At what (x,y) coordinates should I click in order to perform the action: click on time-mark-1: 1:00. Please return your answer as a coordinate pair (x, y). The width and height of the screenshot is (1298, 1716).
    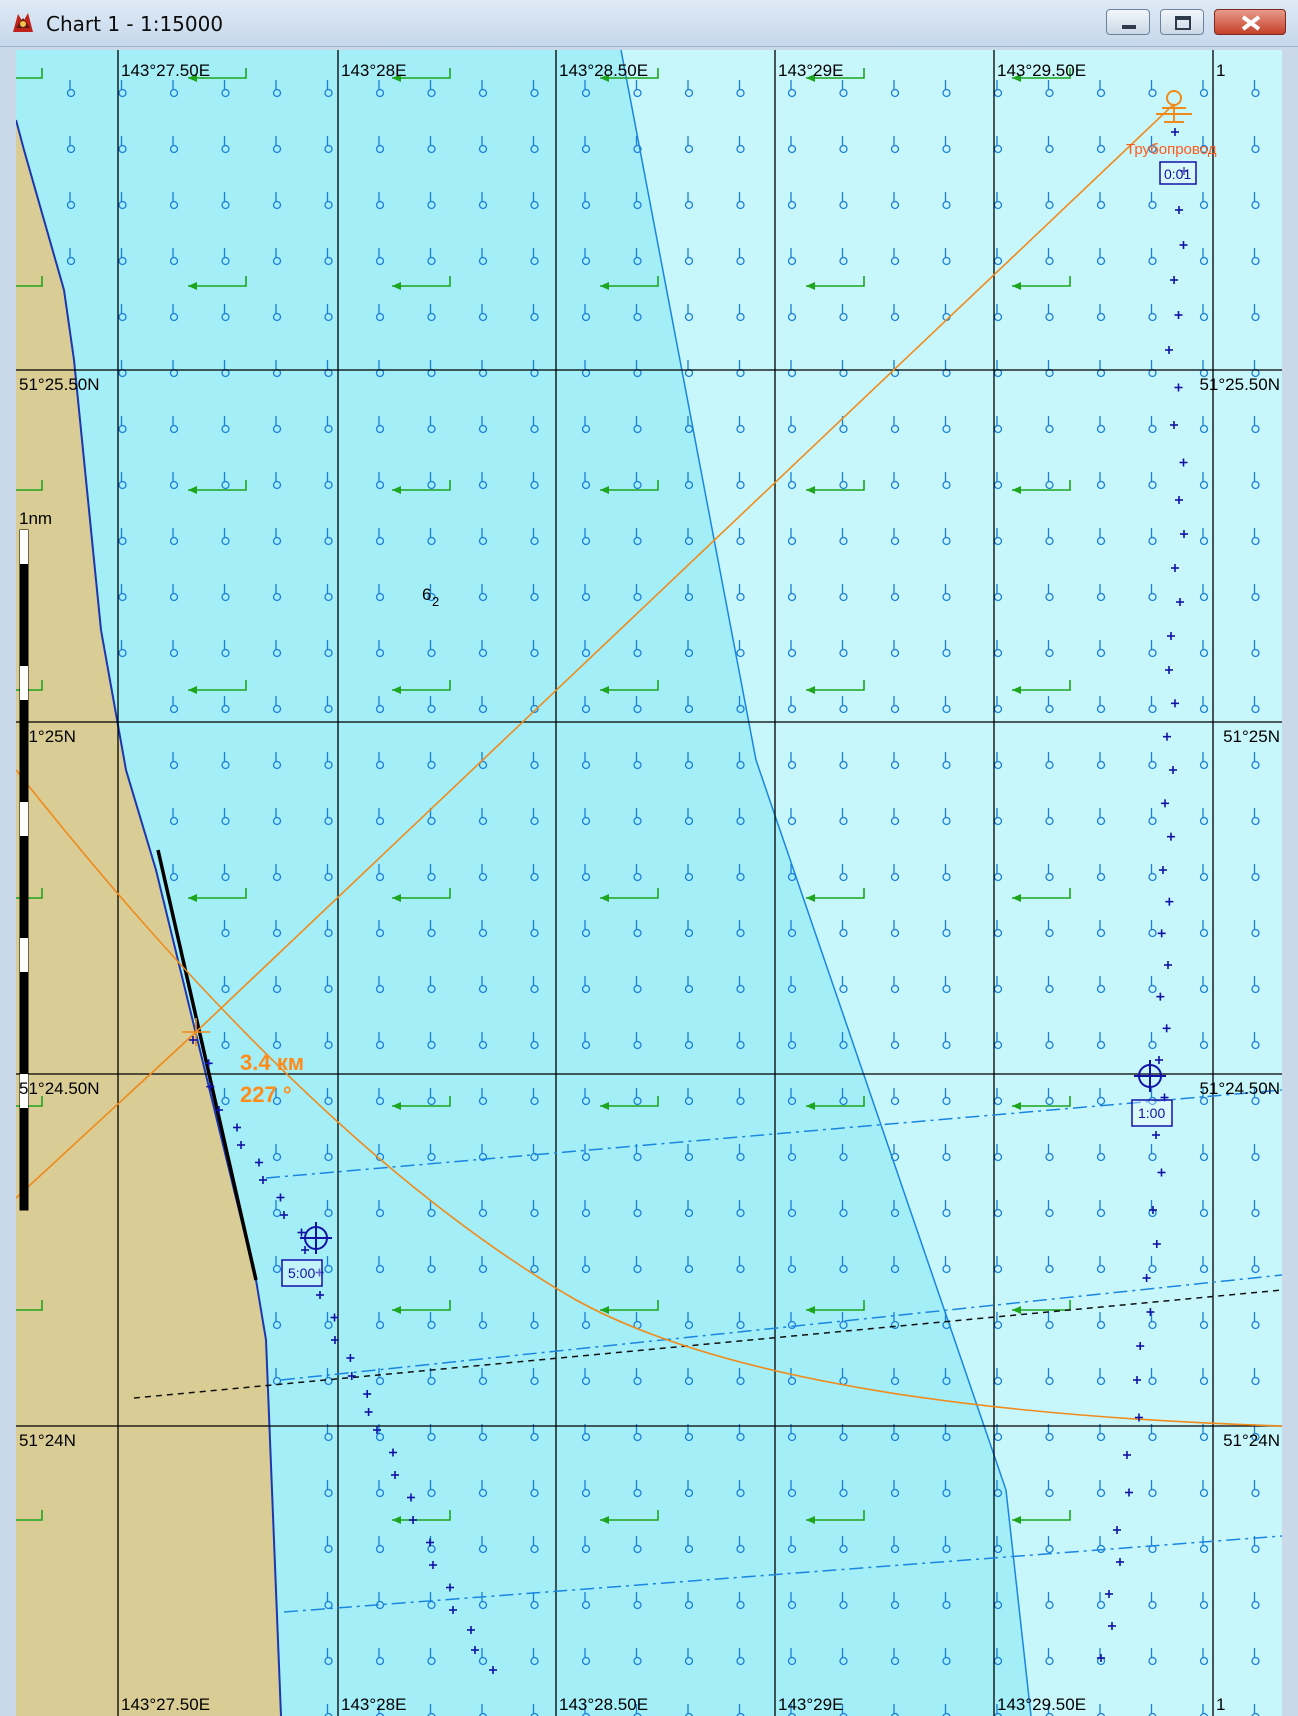
    Looking at the image, I should click on (1152, 1093).